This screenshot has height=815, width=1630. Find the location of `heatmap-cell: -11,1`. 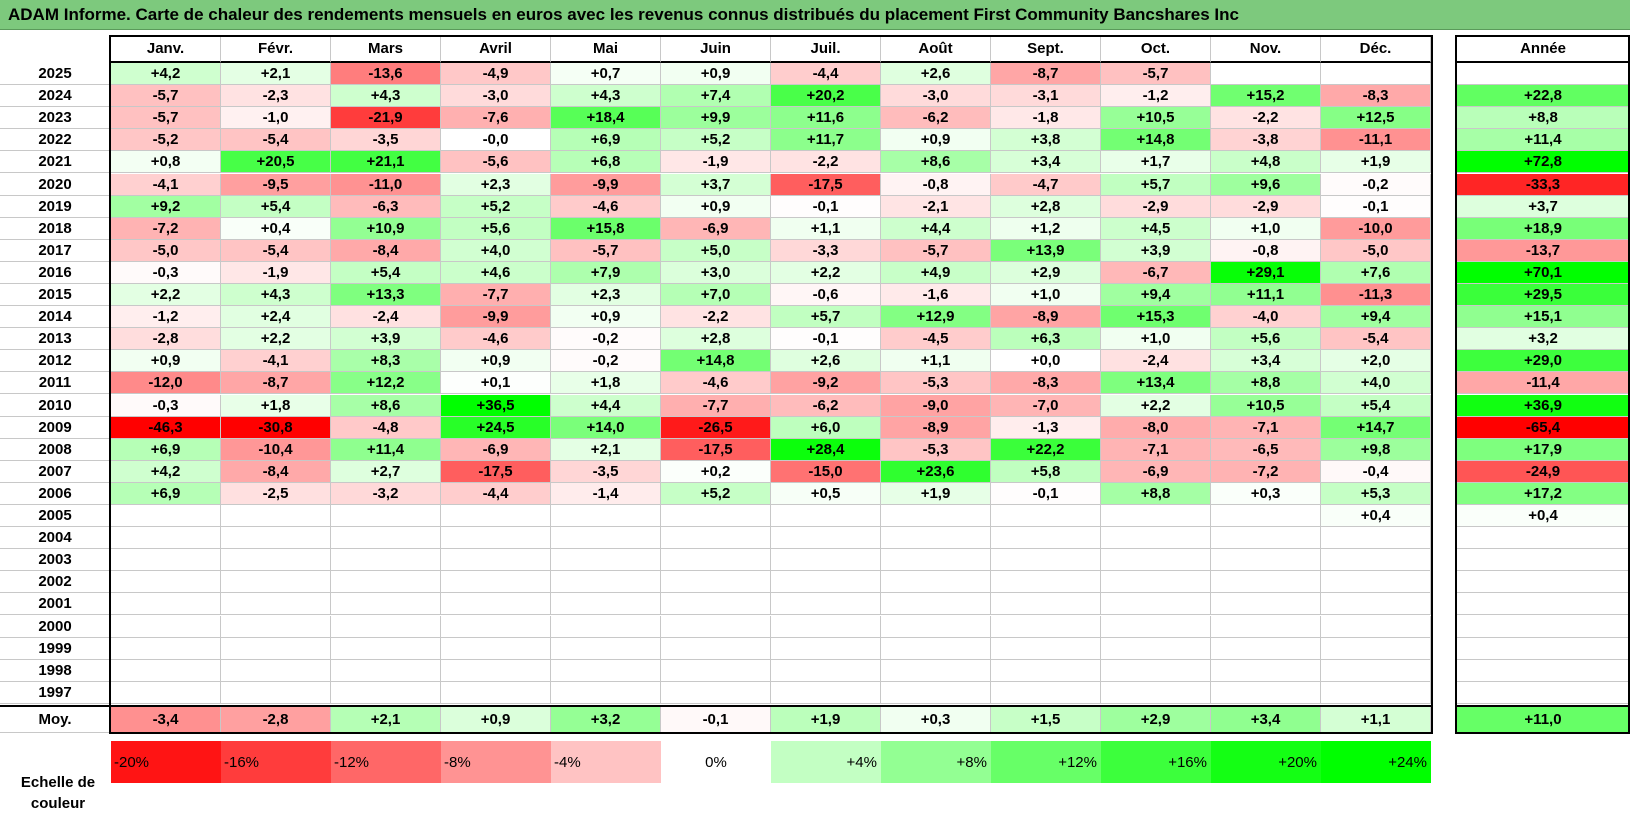

heatmap-cell: -11,1 is located at coordinates (1376, 140).